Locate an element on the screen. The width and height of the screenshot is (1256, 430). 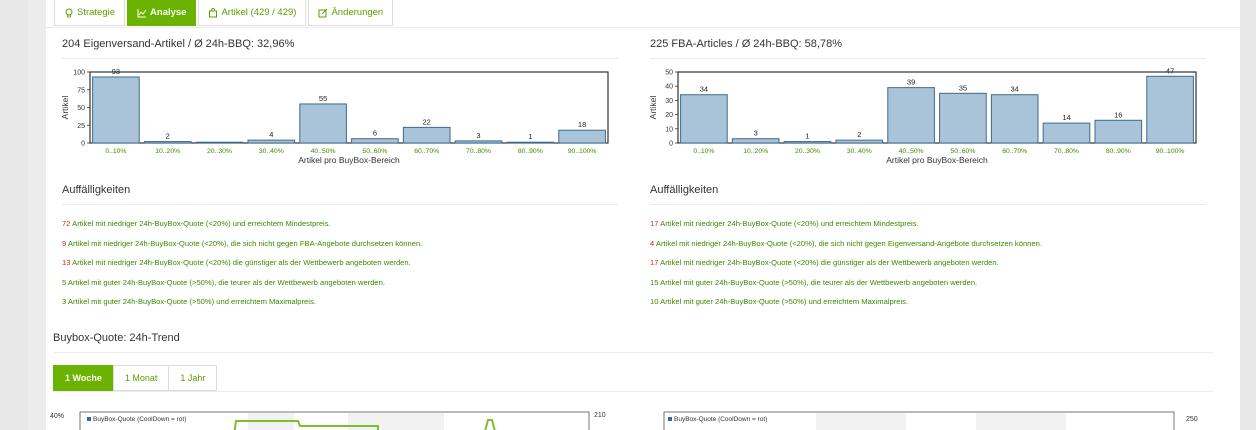
bar-value-label: 4 is located at coordinates (271, 134).